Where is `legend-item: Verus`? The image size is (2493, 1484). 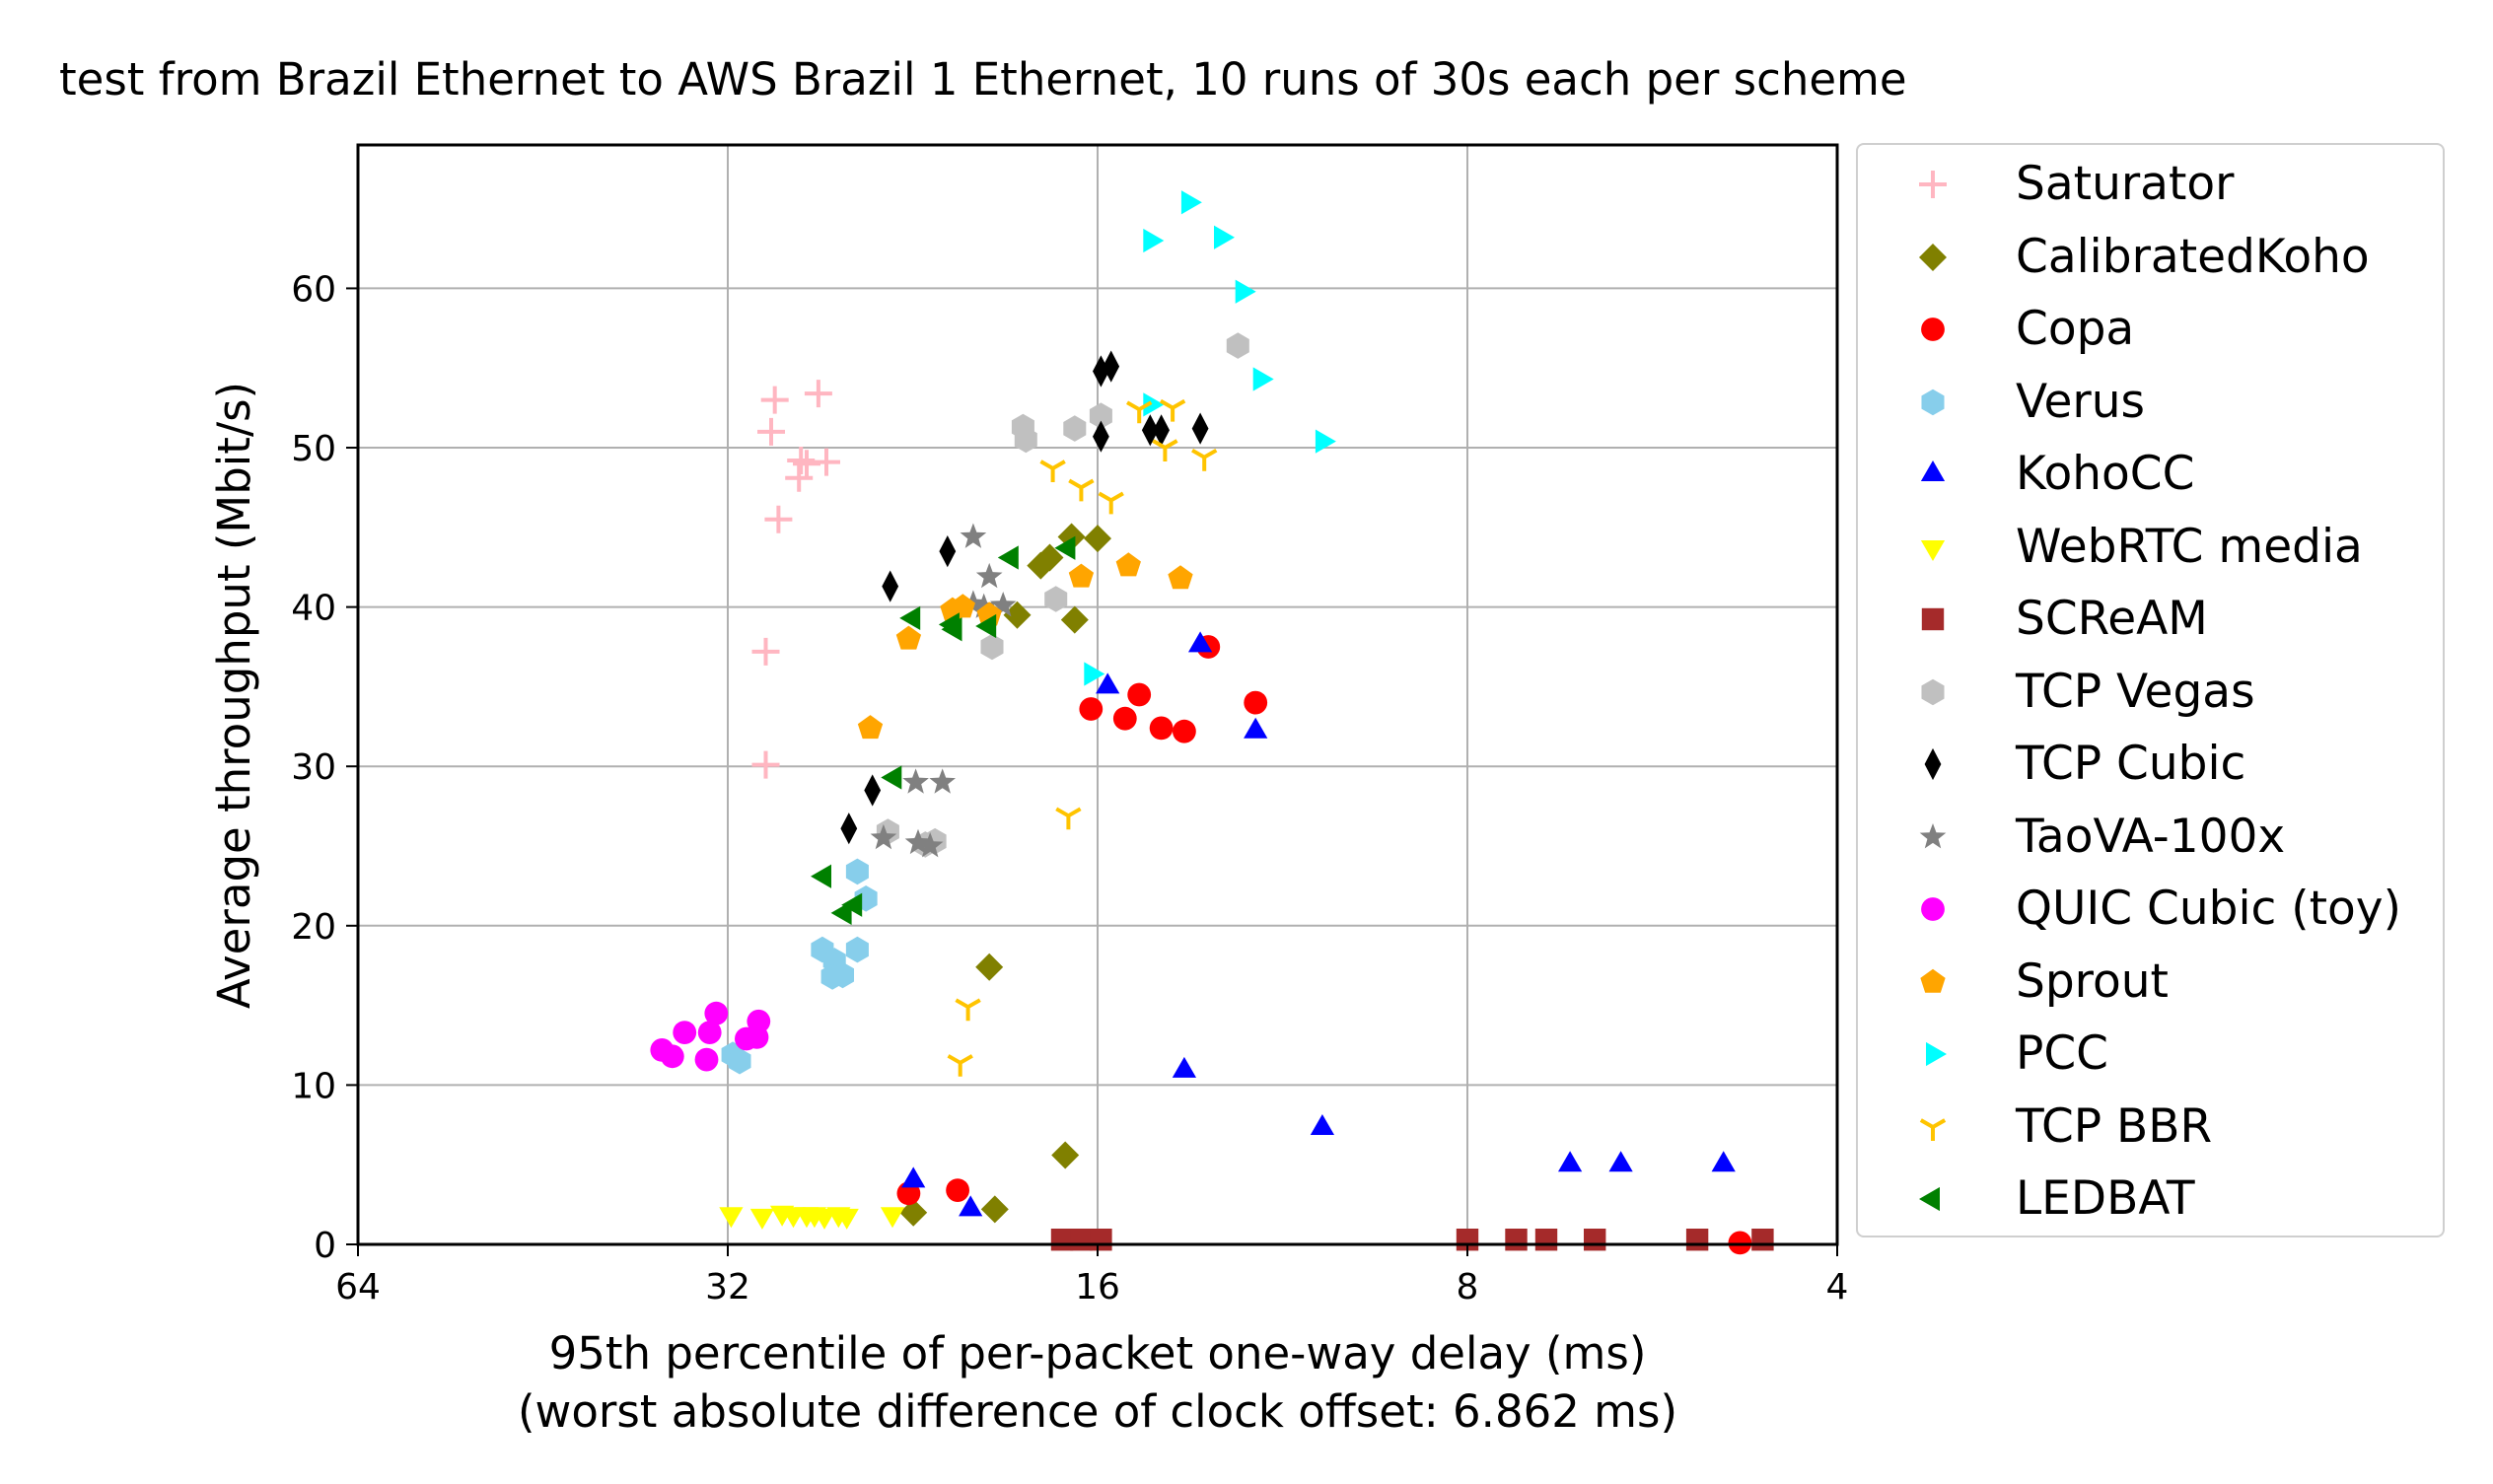 legend-item: Verus is located at coordinates (2150, 402).